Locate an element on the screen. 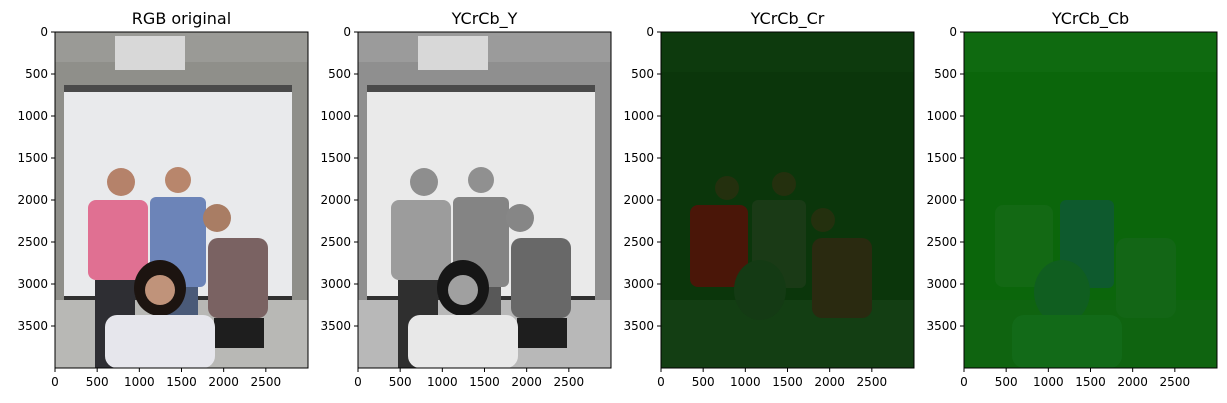 This screenshot has width=1227, height=403. panel-title: RGB original is located at coordinates (181, 18).